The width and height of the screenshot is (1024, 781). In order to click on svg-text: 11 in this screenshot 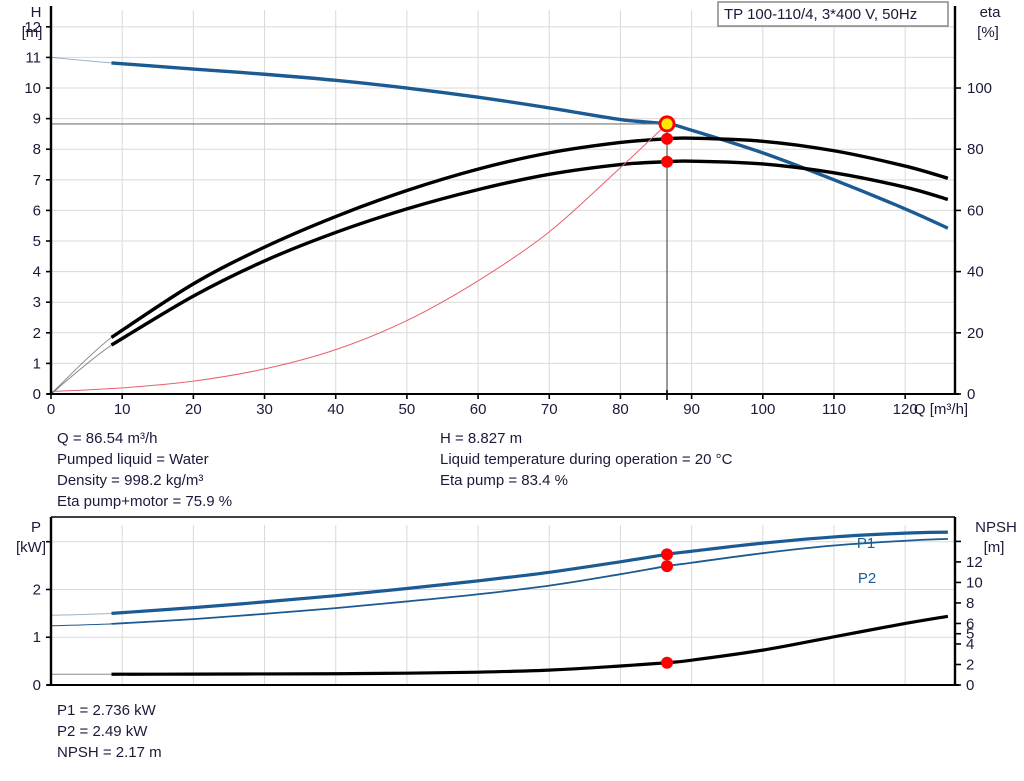, I will do `click(33, 57)`.